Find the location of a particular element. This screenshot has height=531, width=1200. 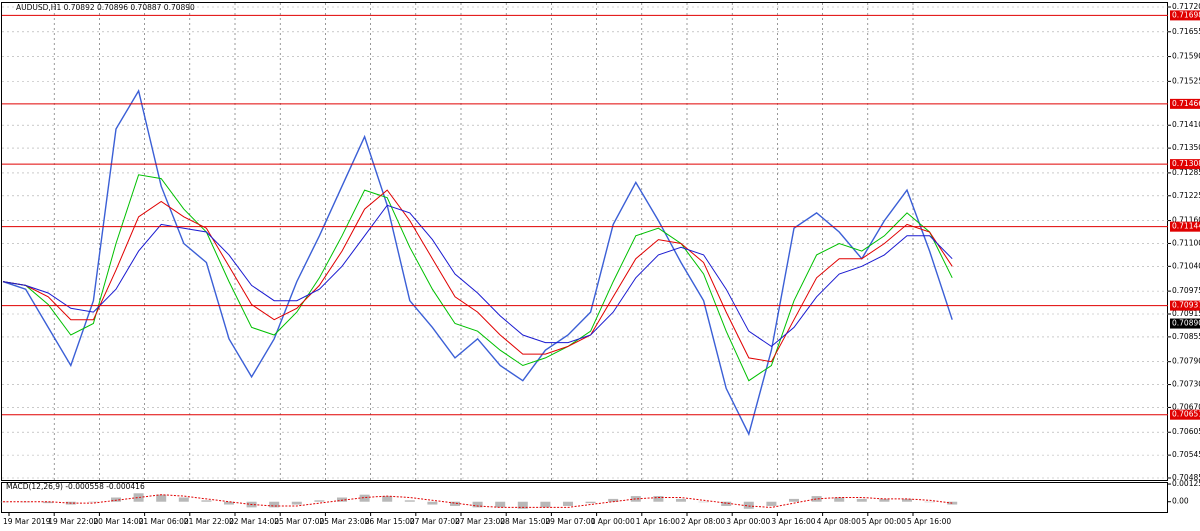

y-tick-label: 0.70790 is located at coordinates (1186, 361).